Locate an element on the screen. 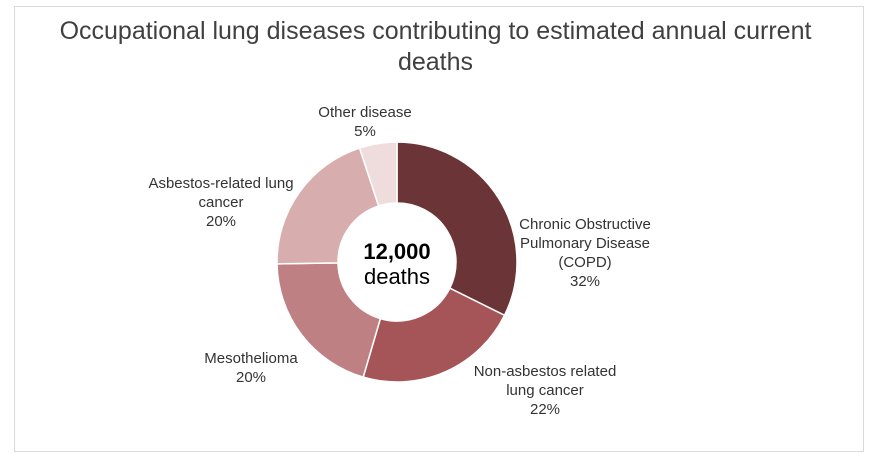  slice-label-line: Chronic Obstructive is located at coordinates (585, 224).